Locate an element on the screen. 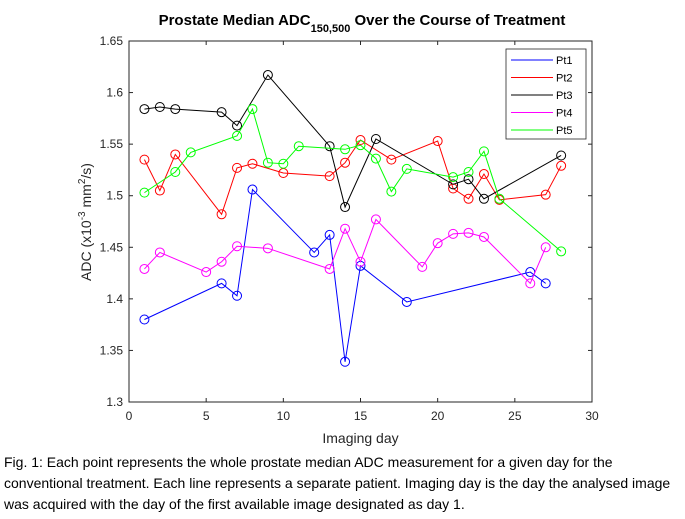  y-axis-label-exp2: 2 is located at coordinates (82, 181).